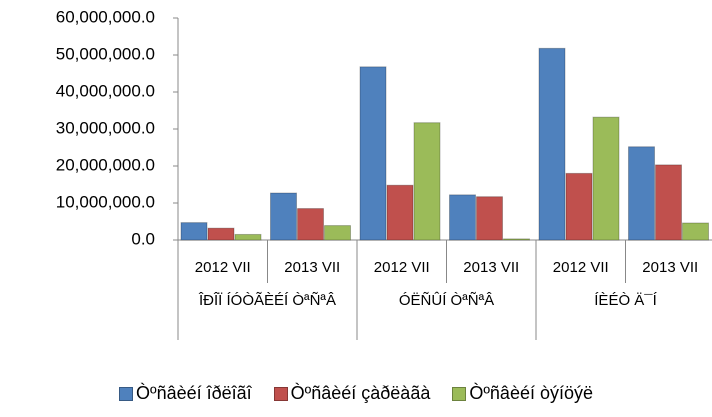 Image resolution: width=712 pixels, height=417 pixels. Describe the element at coordinates (194, 393) in the screenshot. I see `legend-label: Òºñâèéí îðëîãî` at that location.